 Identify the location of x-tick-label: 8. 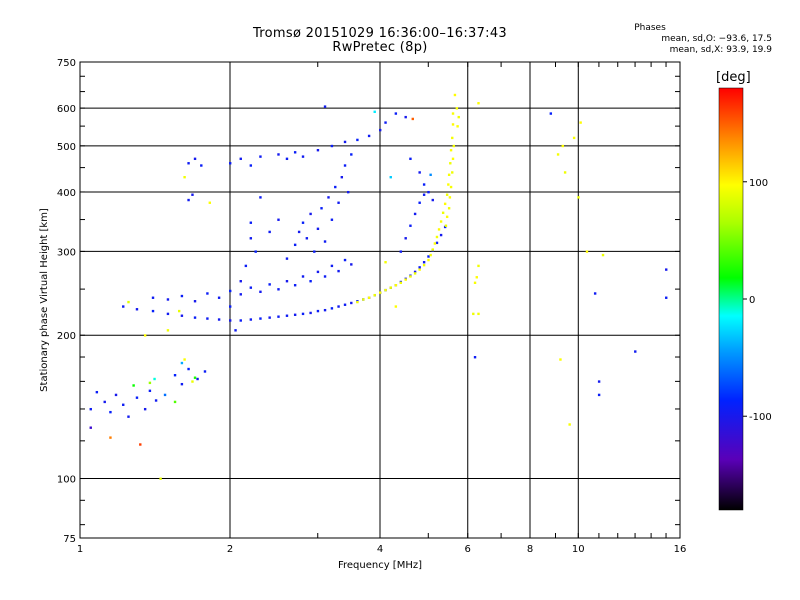
(530, 549).